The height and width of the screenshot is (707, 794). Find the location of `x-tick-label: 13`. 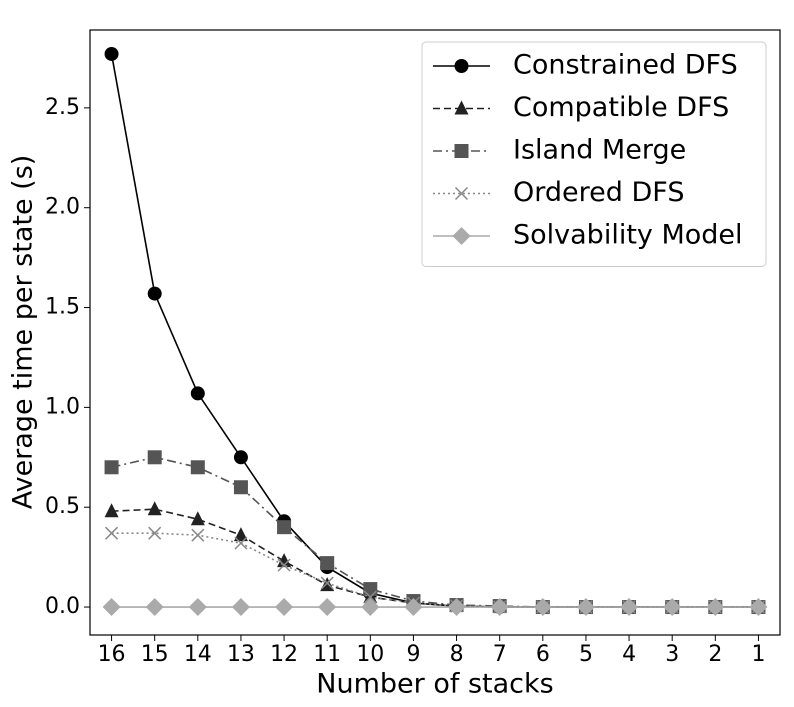

x-tick-label: 13 is located at coordinates (241, 654).